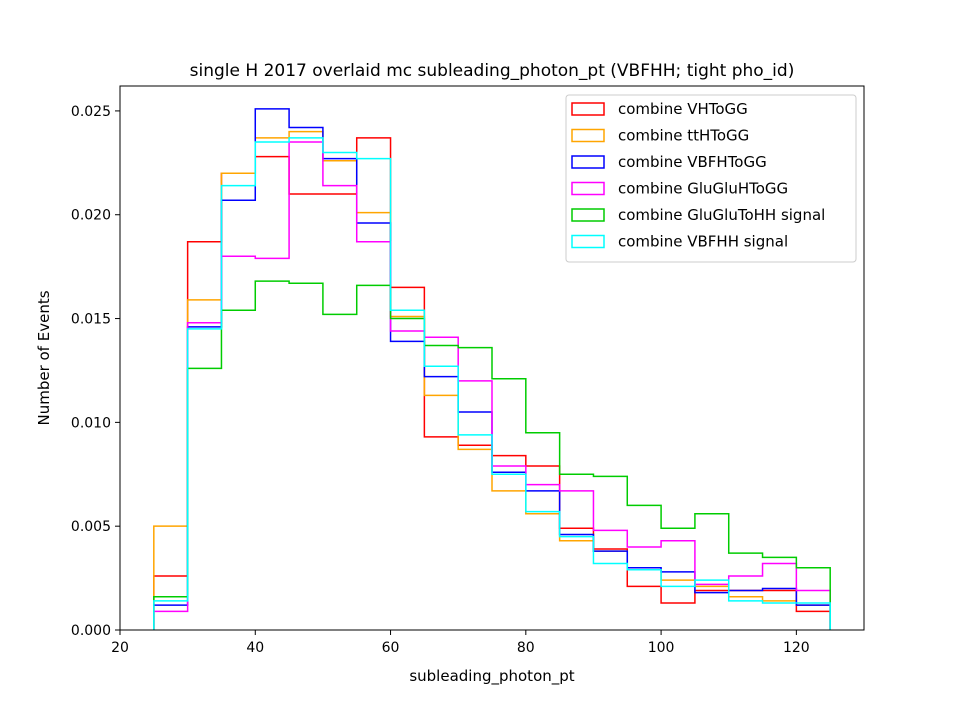 This screenshot has height=720, width=960. Describe the element at coordinates (255, 648) in the screenshot. I see `x-tick-label: 40` at that location.